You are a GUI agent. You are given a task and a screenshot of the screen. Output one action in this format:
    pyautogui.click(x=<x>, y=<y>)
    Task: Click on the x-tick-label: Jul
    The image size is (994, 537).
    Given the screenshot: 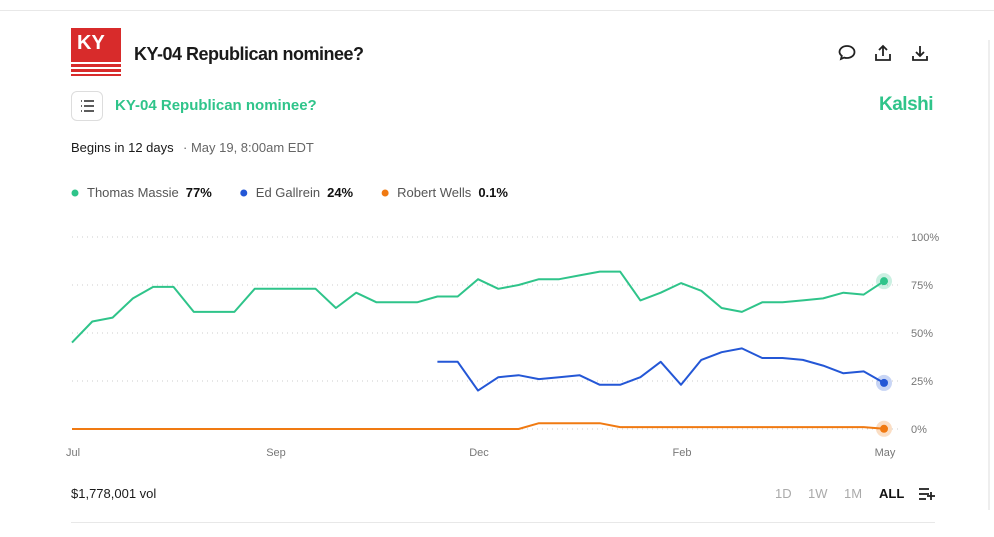 What is the action you would take?
    pyautogui.click(x=73, y=453)
    